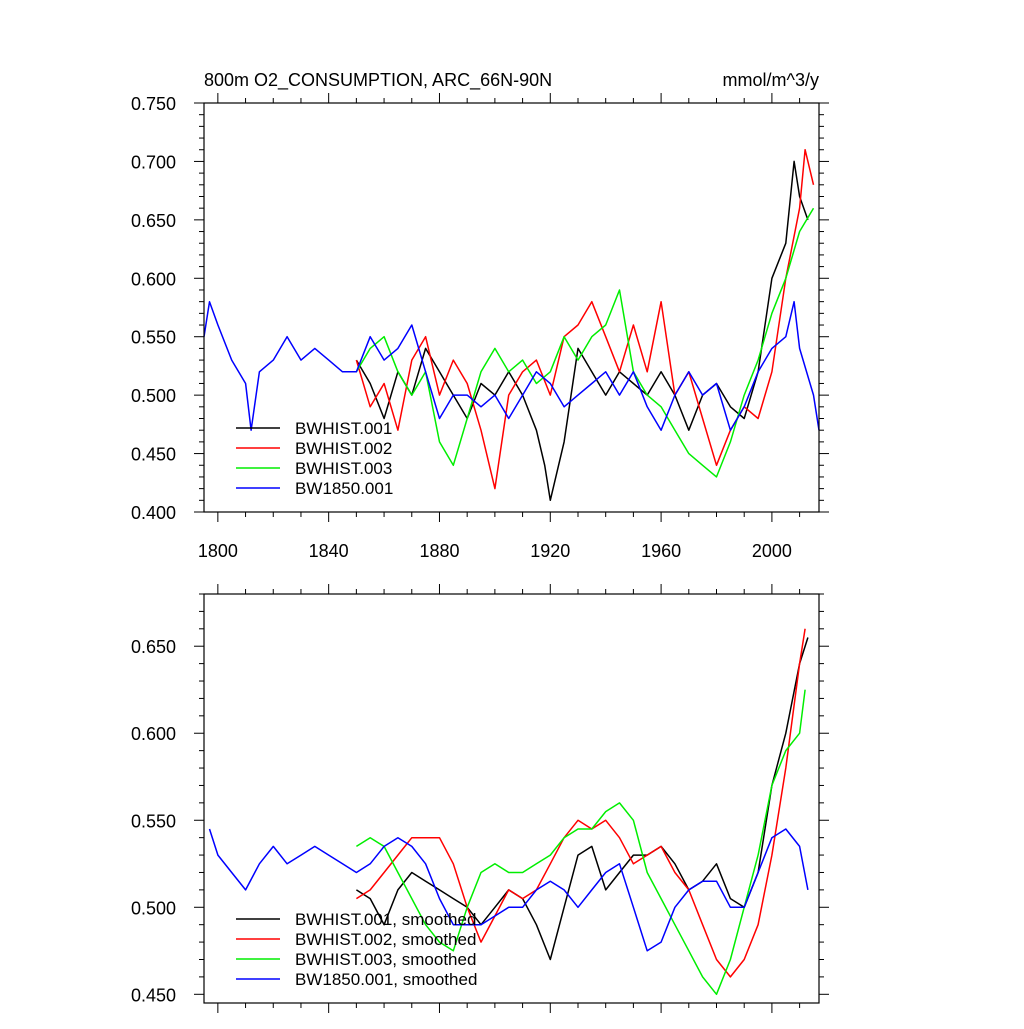  I want to click on top-y-tick-label: 0.700, so click(153, 162).